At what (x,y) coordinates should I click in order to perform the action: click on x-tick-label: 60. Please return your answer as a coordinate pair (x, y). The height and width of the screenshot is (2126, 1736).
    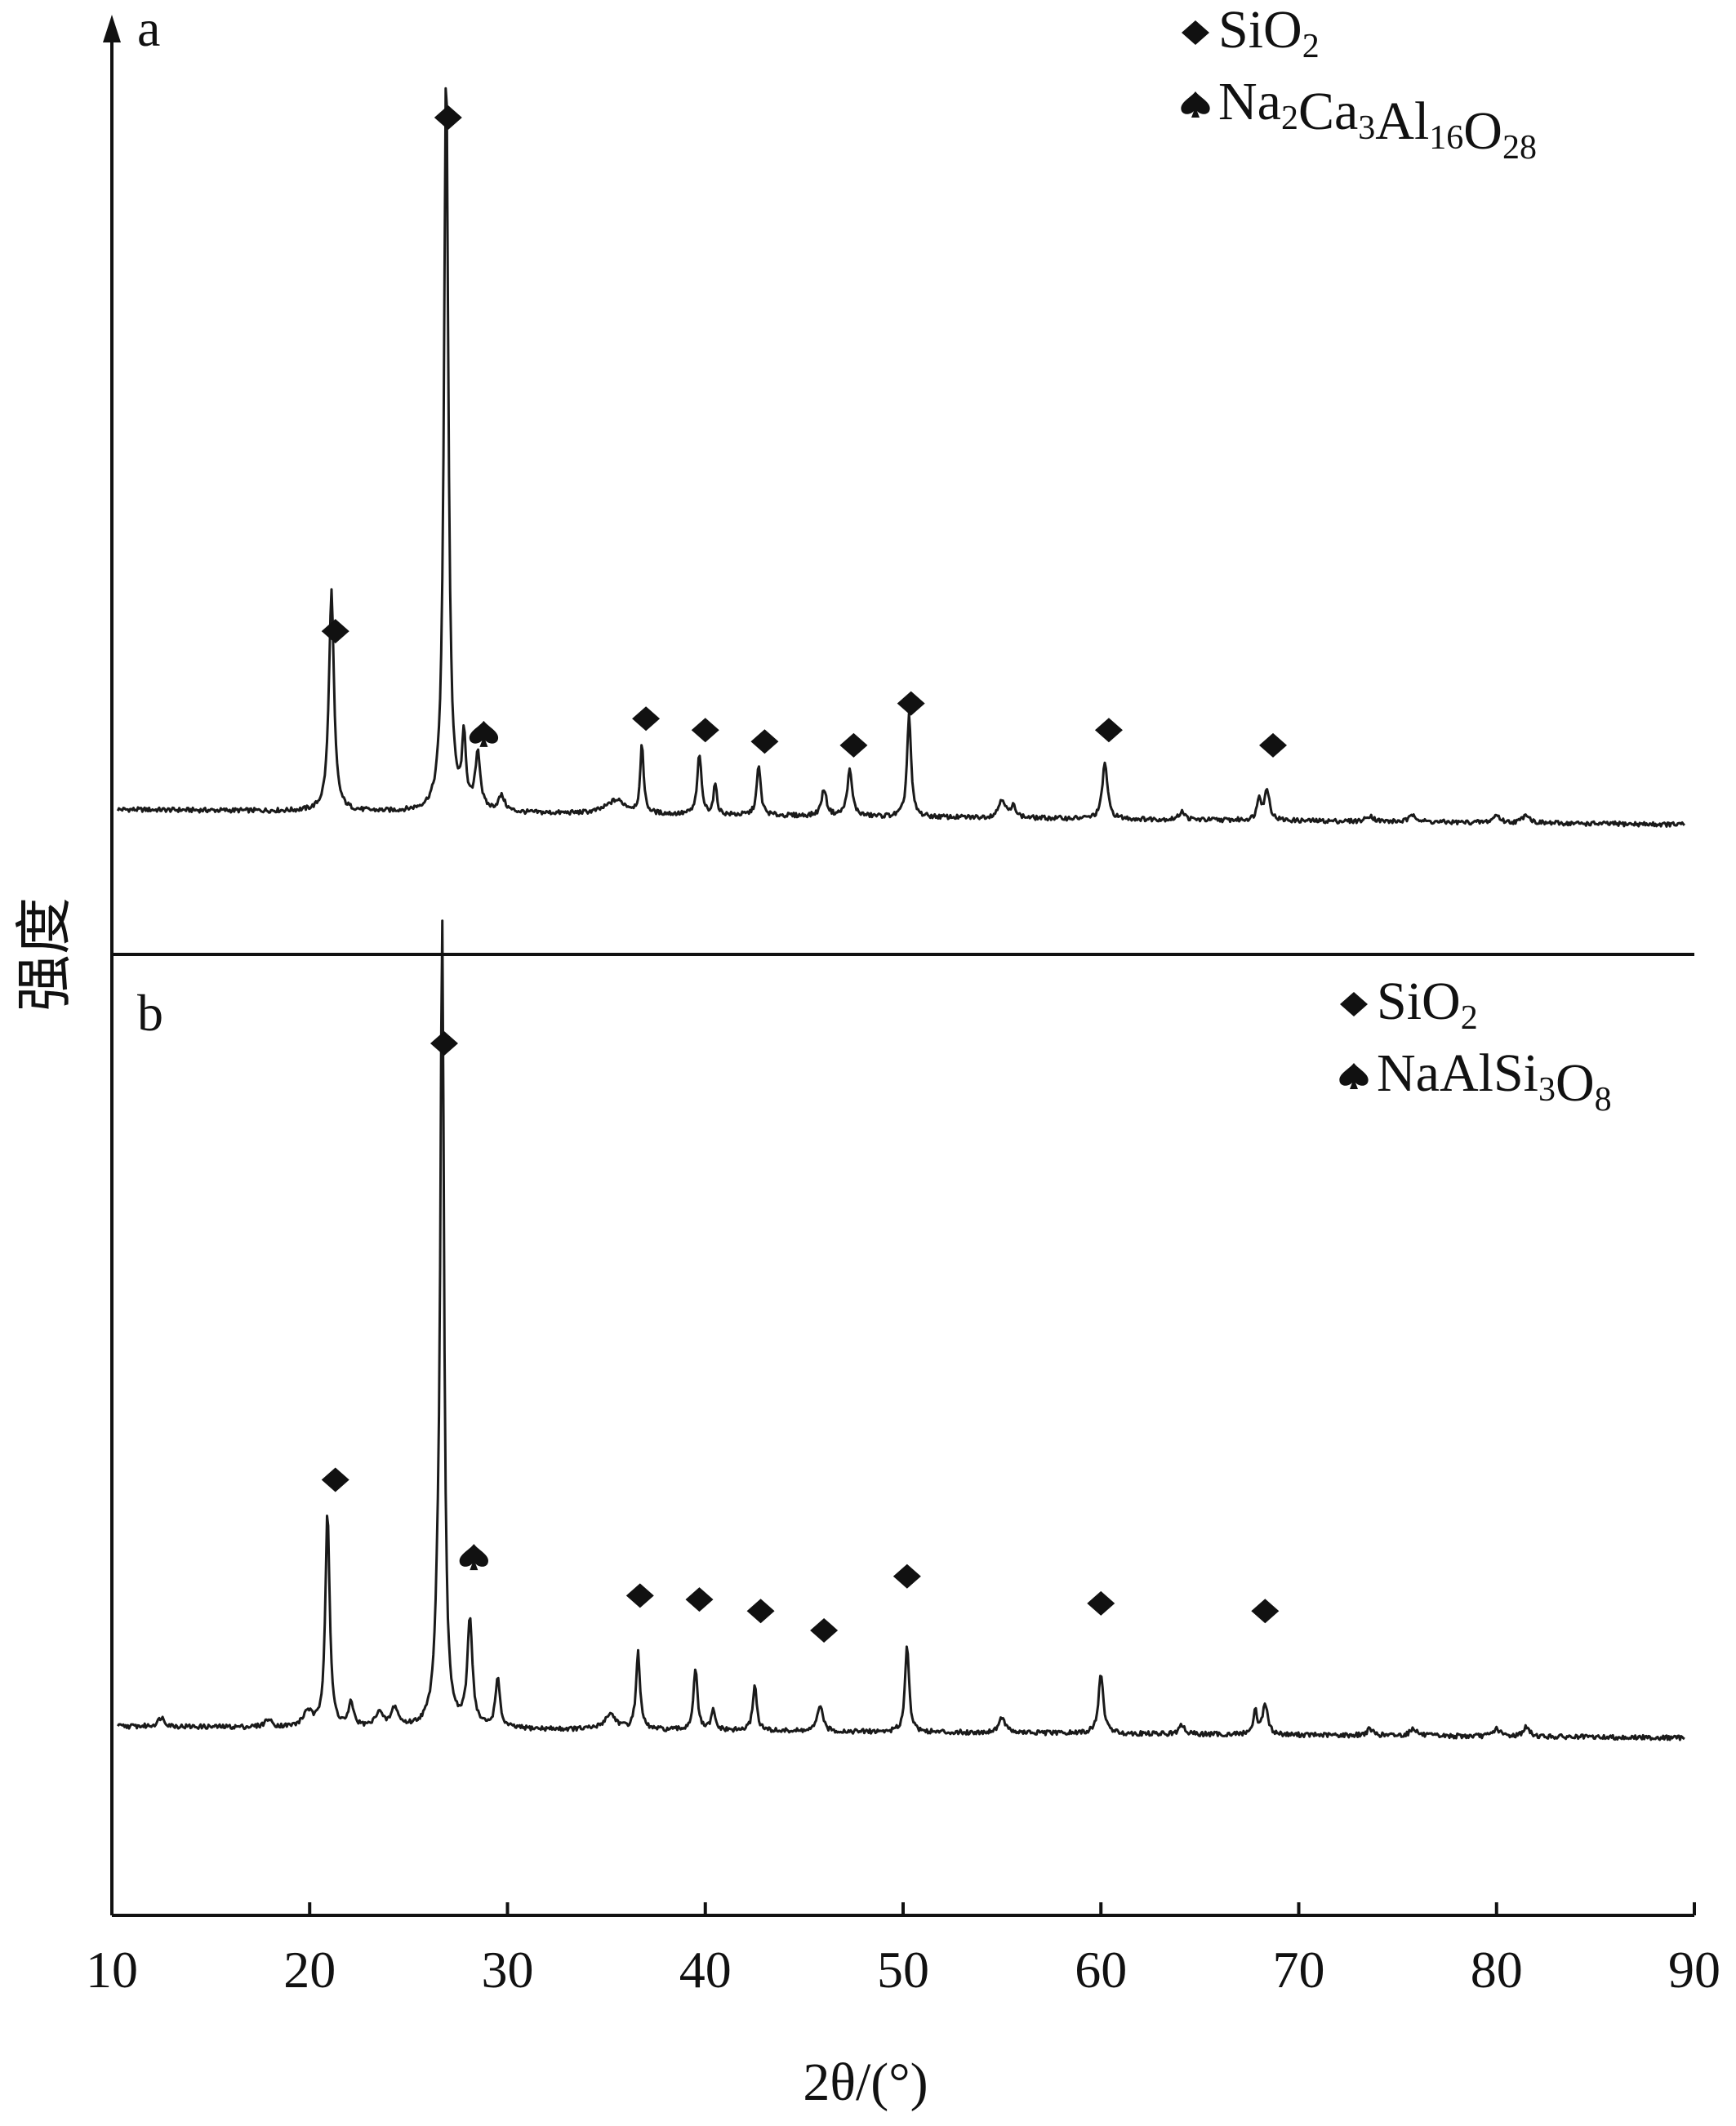
    Looking at the image, I should click on (1101, 1970).